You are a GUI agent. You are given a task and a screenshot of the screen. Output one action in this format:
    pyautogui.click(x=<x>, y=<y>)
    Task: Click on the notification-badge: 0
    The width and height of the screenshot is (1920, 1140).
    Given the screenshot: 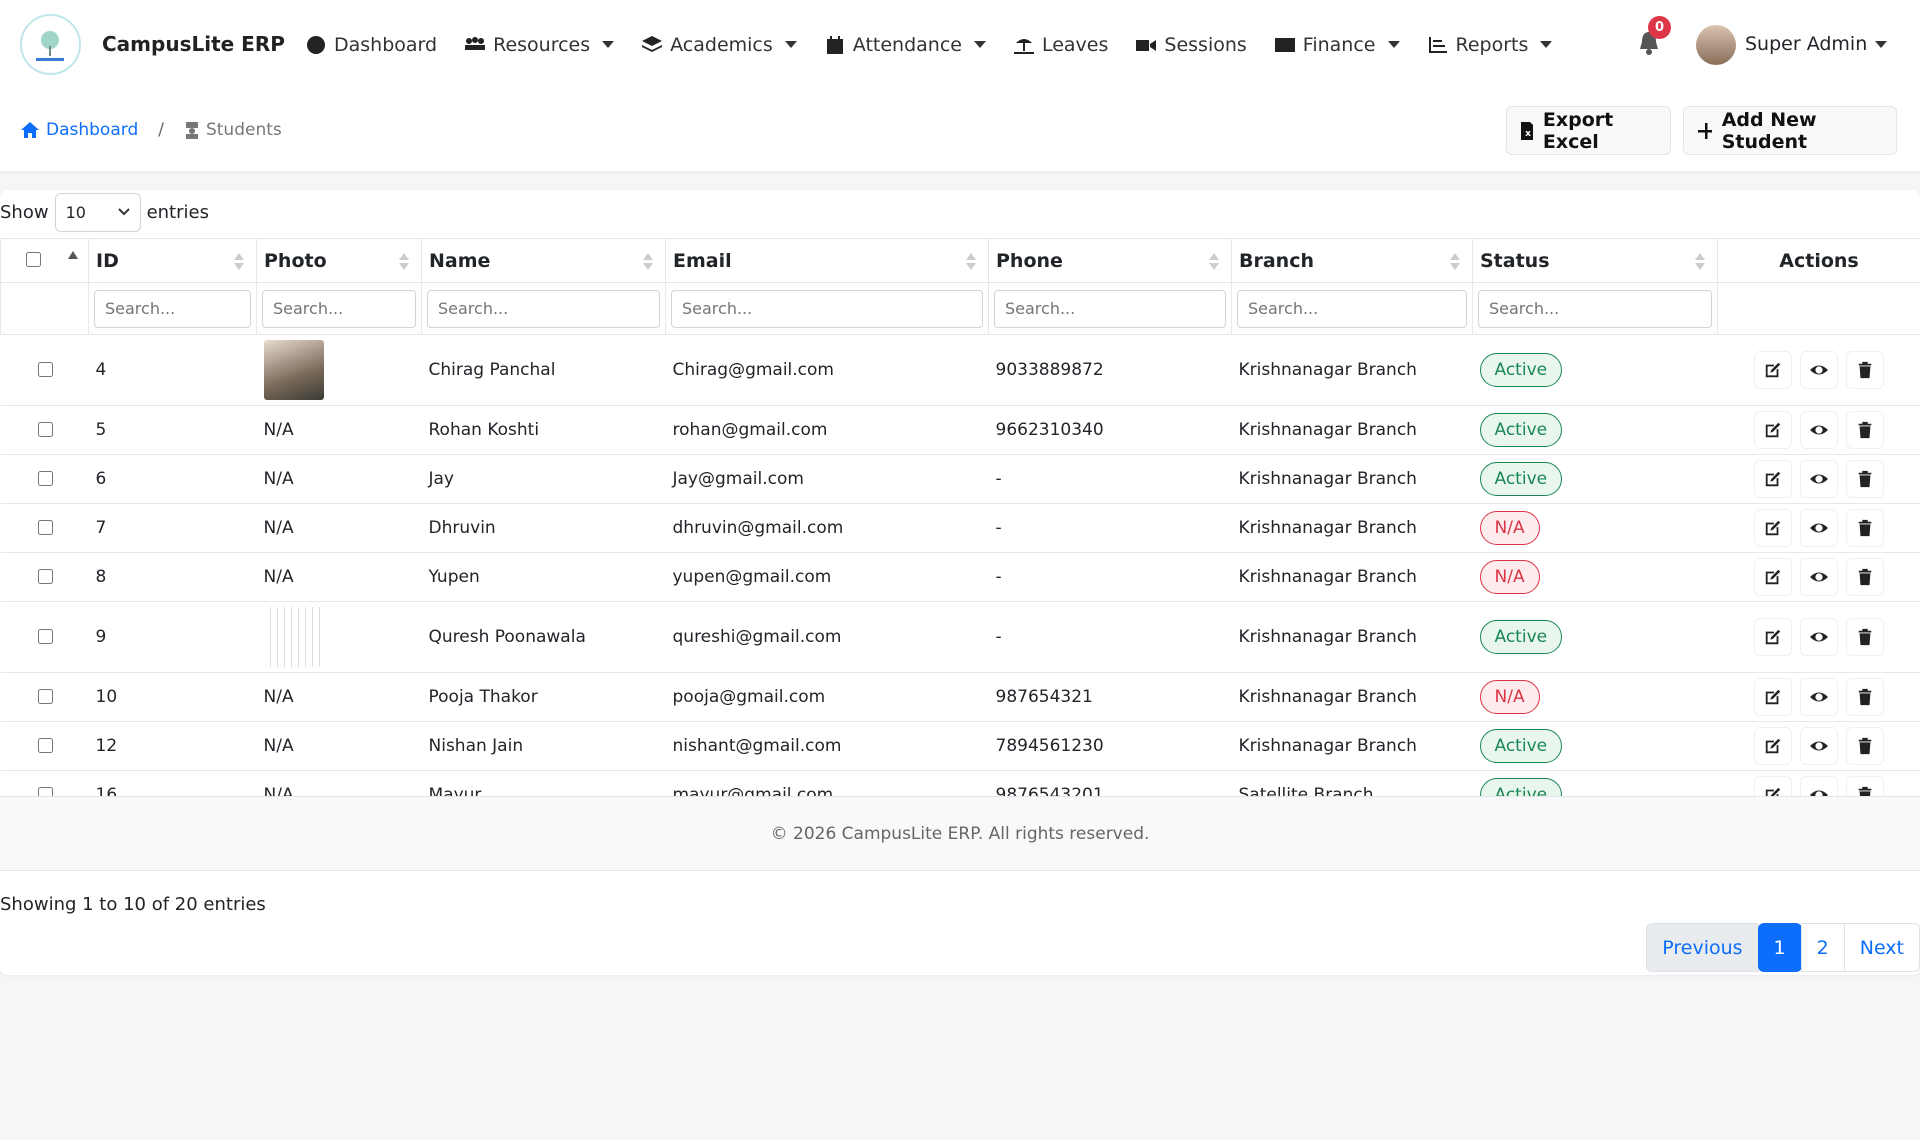 What is the action you would take?
    pyautogui.click(x=1659, y=27)
    